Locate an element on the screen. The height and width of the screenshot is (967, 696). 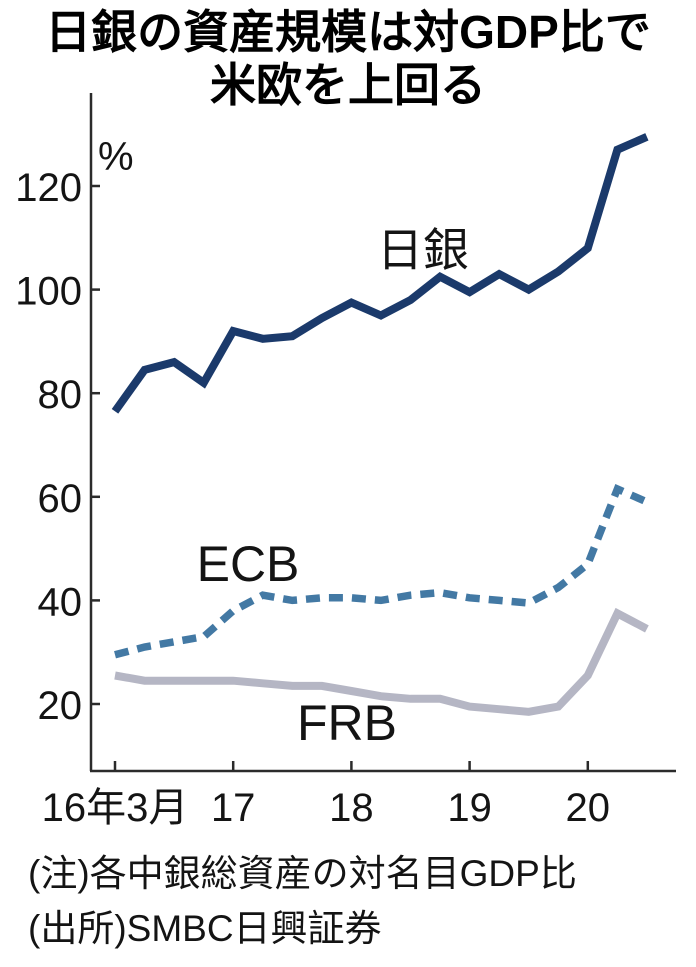
series-line-ecb is located at coordinates (381, 571).